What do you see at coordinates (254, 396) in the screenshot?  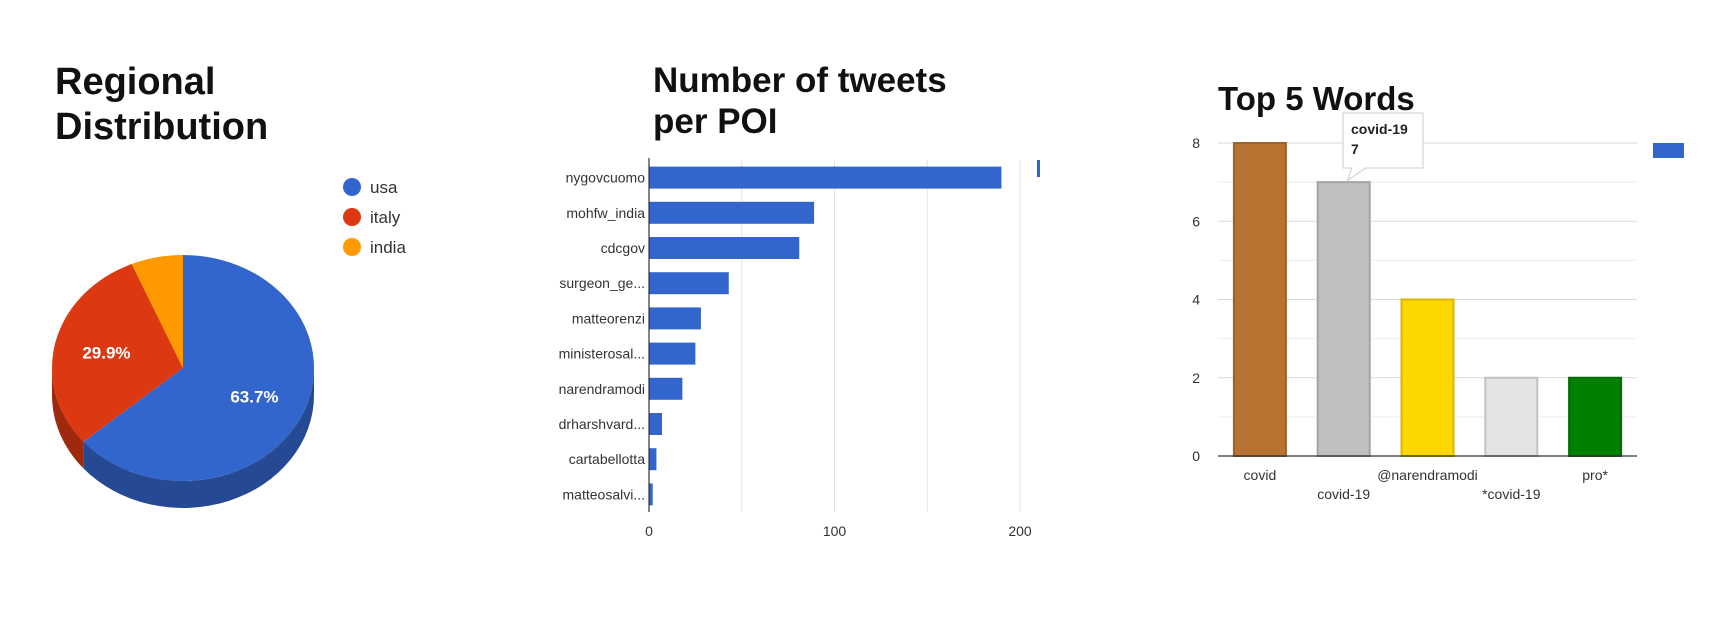 I see `pie-slice-label-usa: 63.7%` at bounding box center [254, 396].